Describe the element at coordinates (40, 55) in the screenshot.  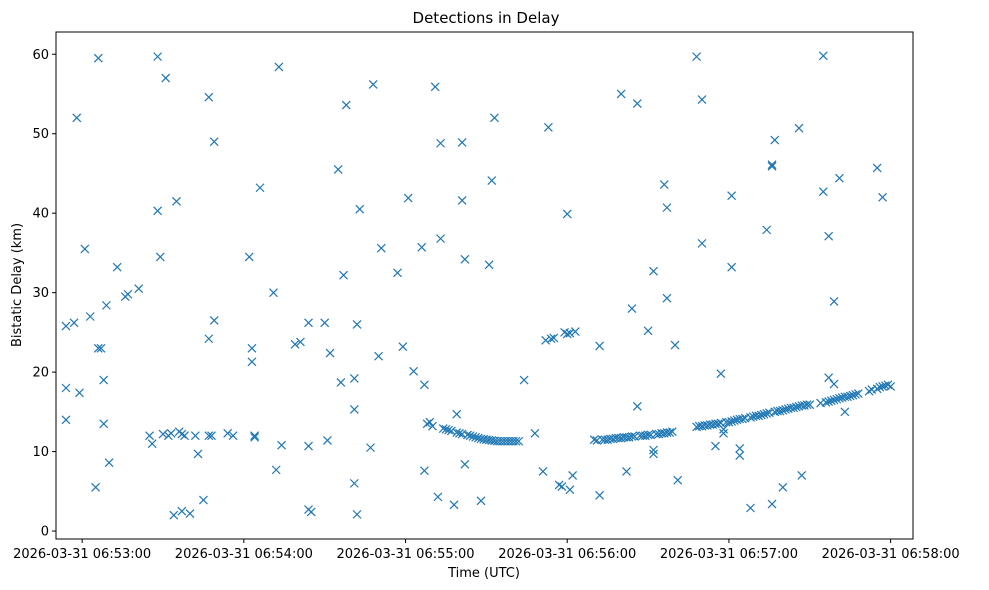
I see `y-tick-label: 60` at that location.